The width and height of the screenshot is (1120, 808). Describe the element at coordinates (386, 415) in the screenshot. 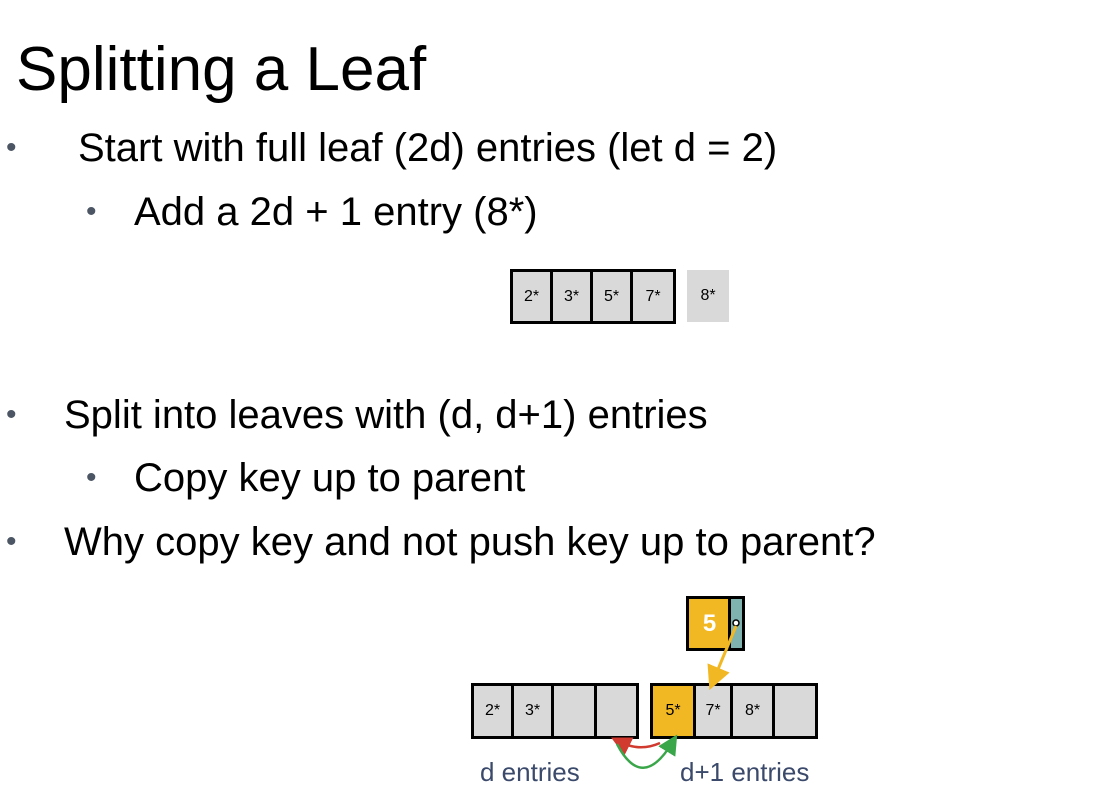

I see `bullet-item: Split into leaves with (d, d+1) entries` at that location.